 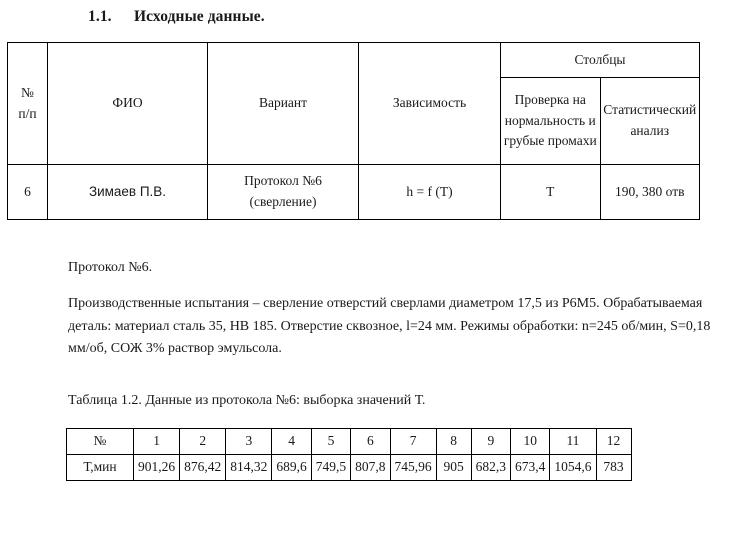 I want to click on sample-header-row: № 1 2 3 4 5 6 7 8 9 10 11 12, so click(x=349, y=441).